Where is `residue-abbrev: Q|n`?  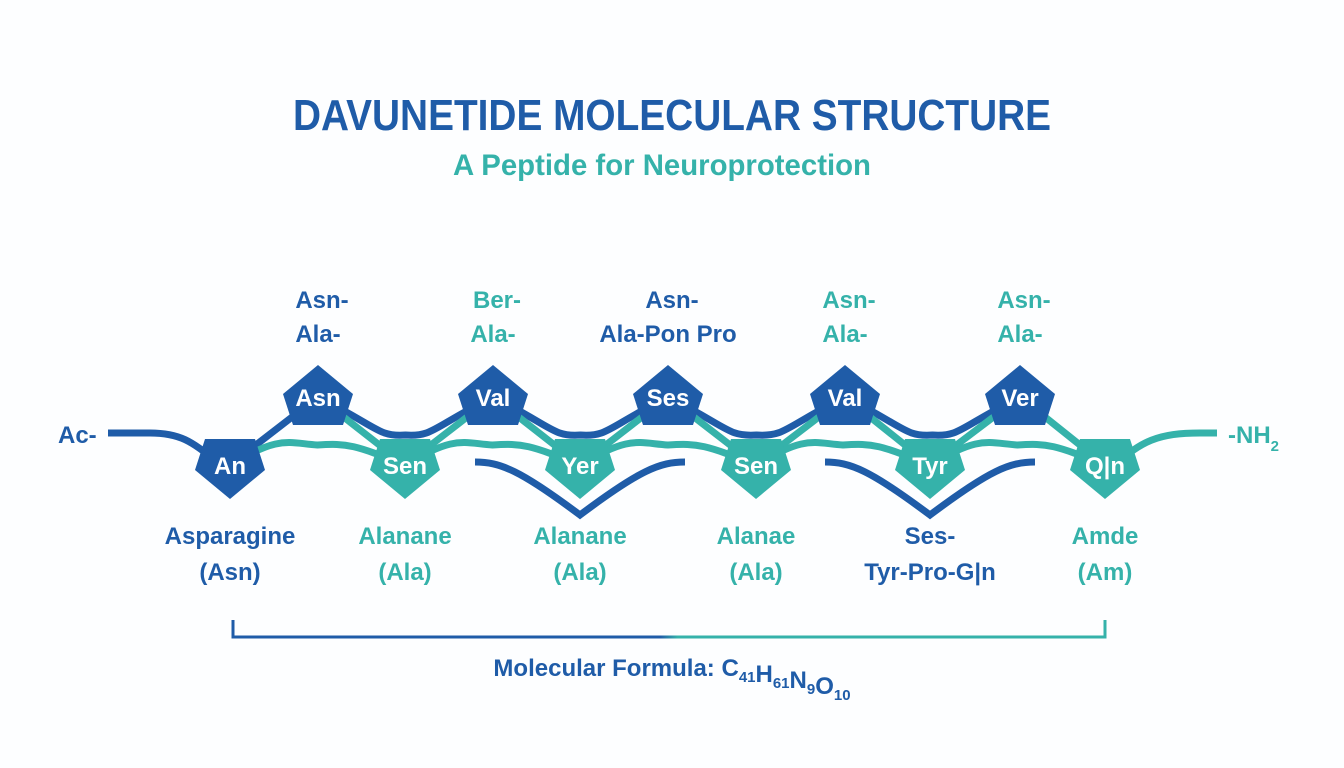 residue-abbrev: Q|n is located at coordinates (1105, 466).